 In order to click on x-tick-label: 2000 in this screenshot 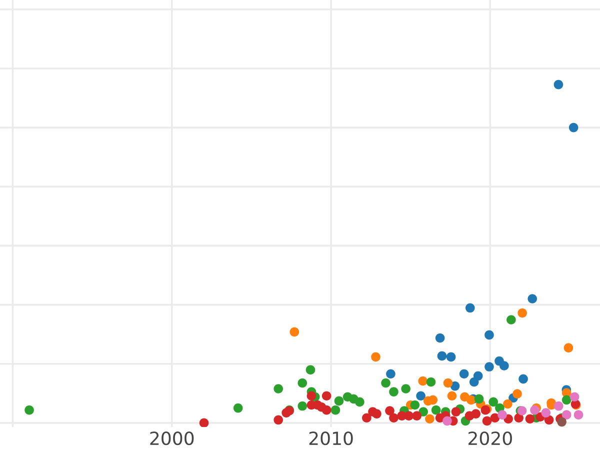, I will do `click(172, 438)`.